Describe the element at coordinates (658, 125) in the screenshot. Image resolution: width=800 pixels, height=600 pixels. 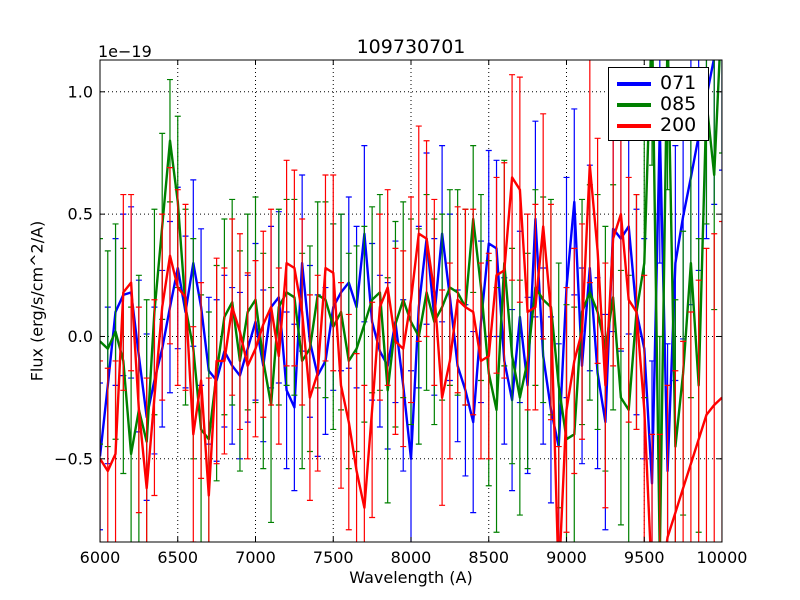
I see `legend-item-200: 200` at that location.